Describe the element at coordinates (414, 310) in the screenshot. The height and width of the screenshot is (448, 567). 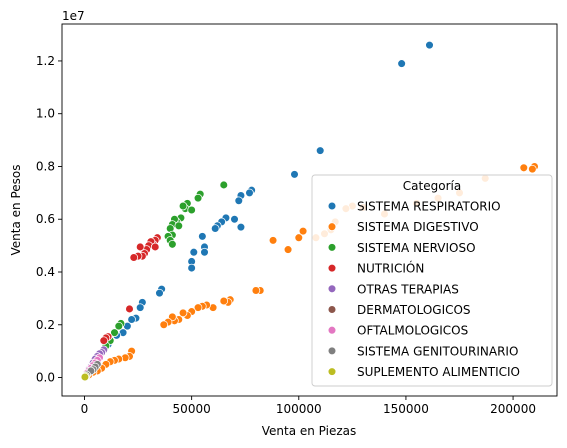
I see `legend-label: DERMATOLOGICOS` at that location.